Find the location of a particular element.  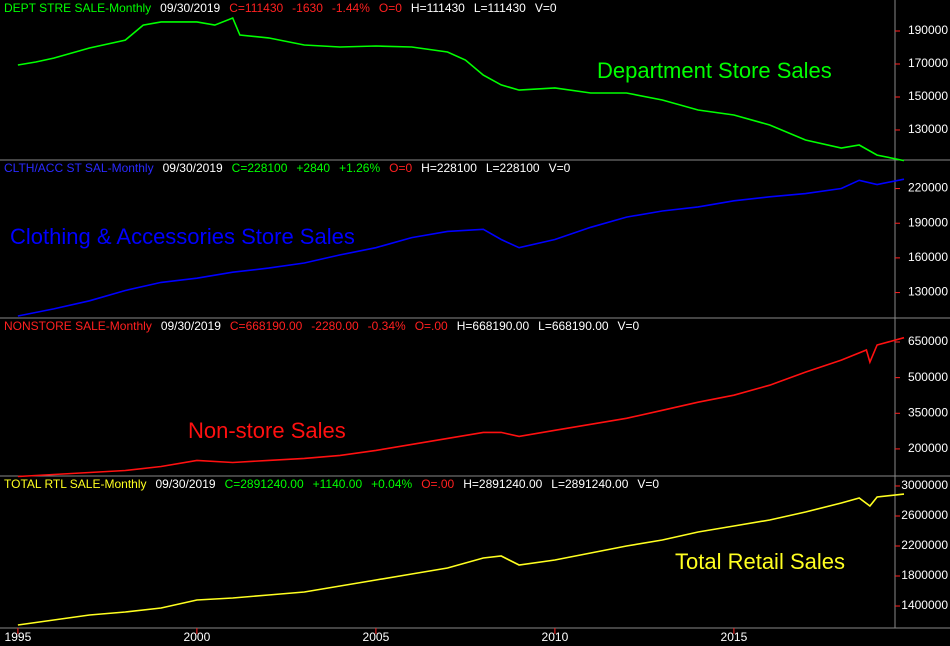

header-field: H=2891240.00 is located at coordinates (502, 484).